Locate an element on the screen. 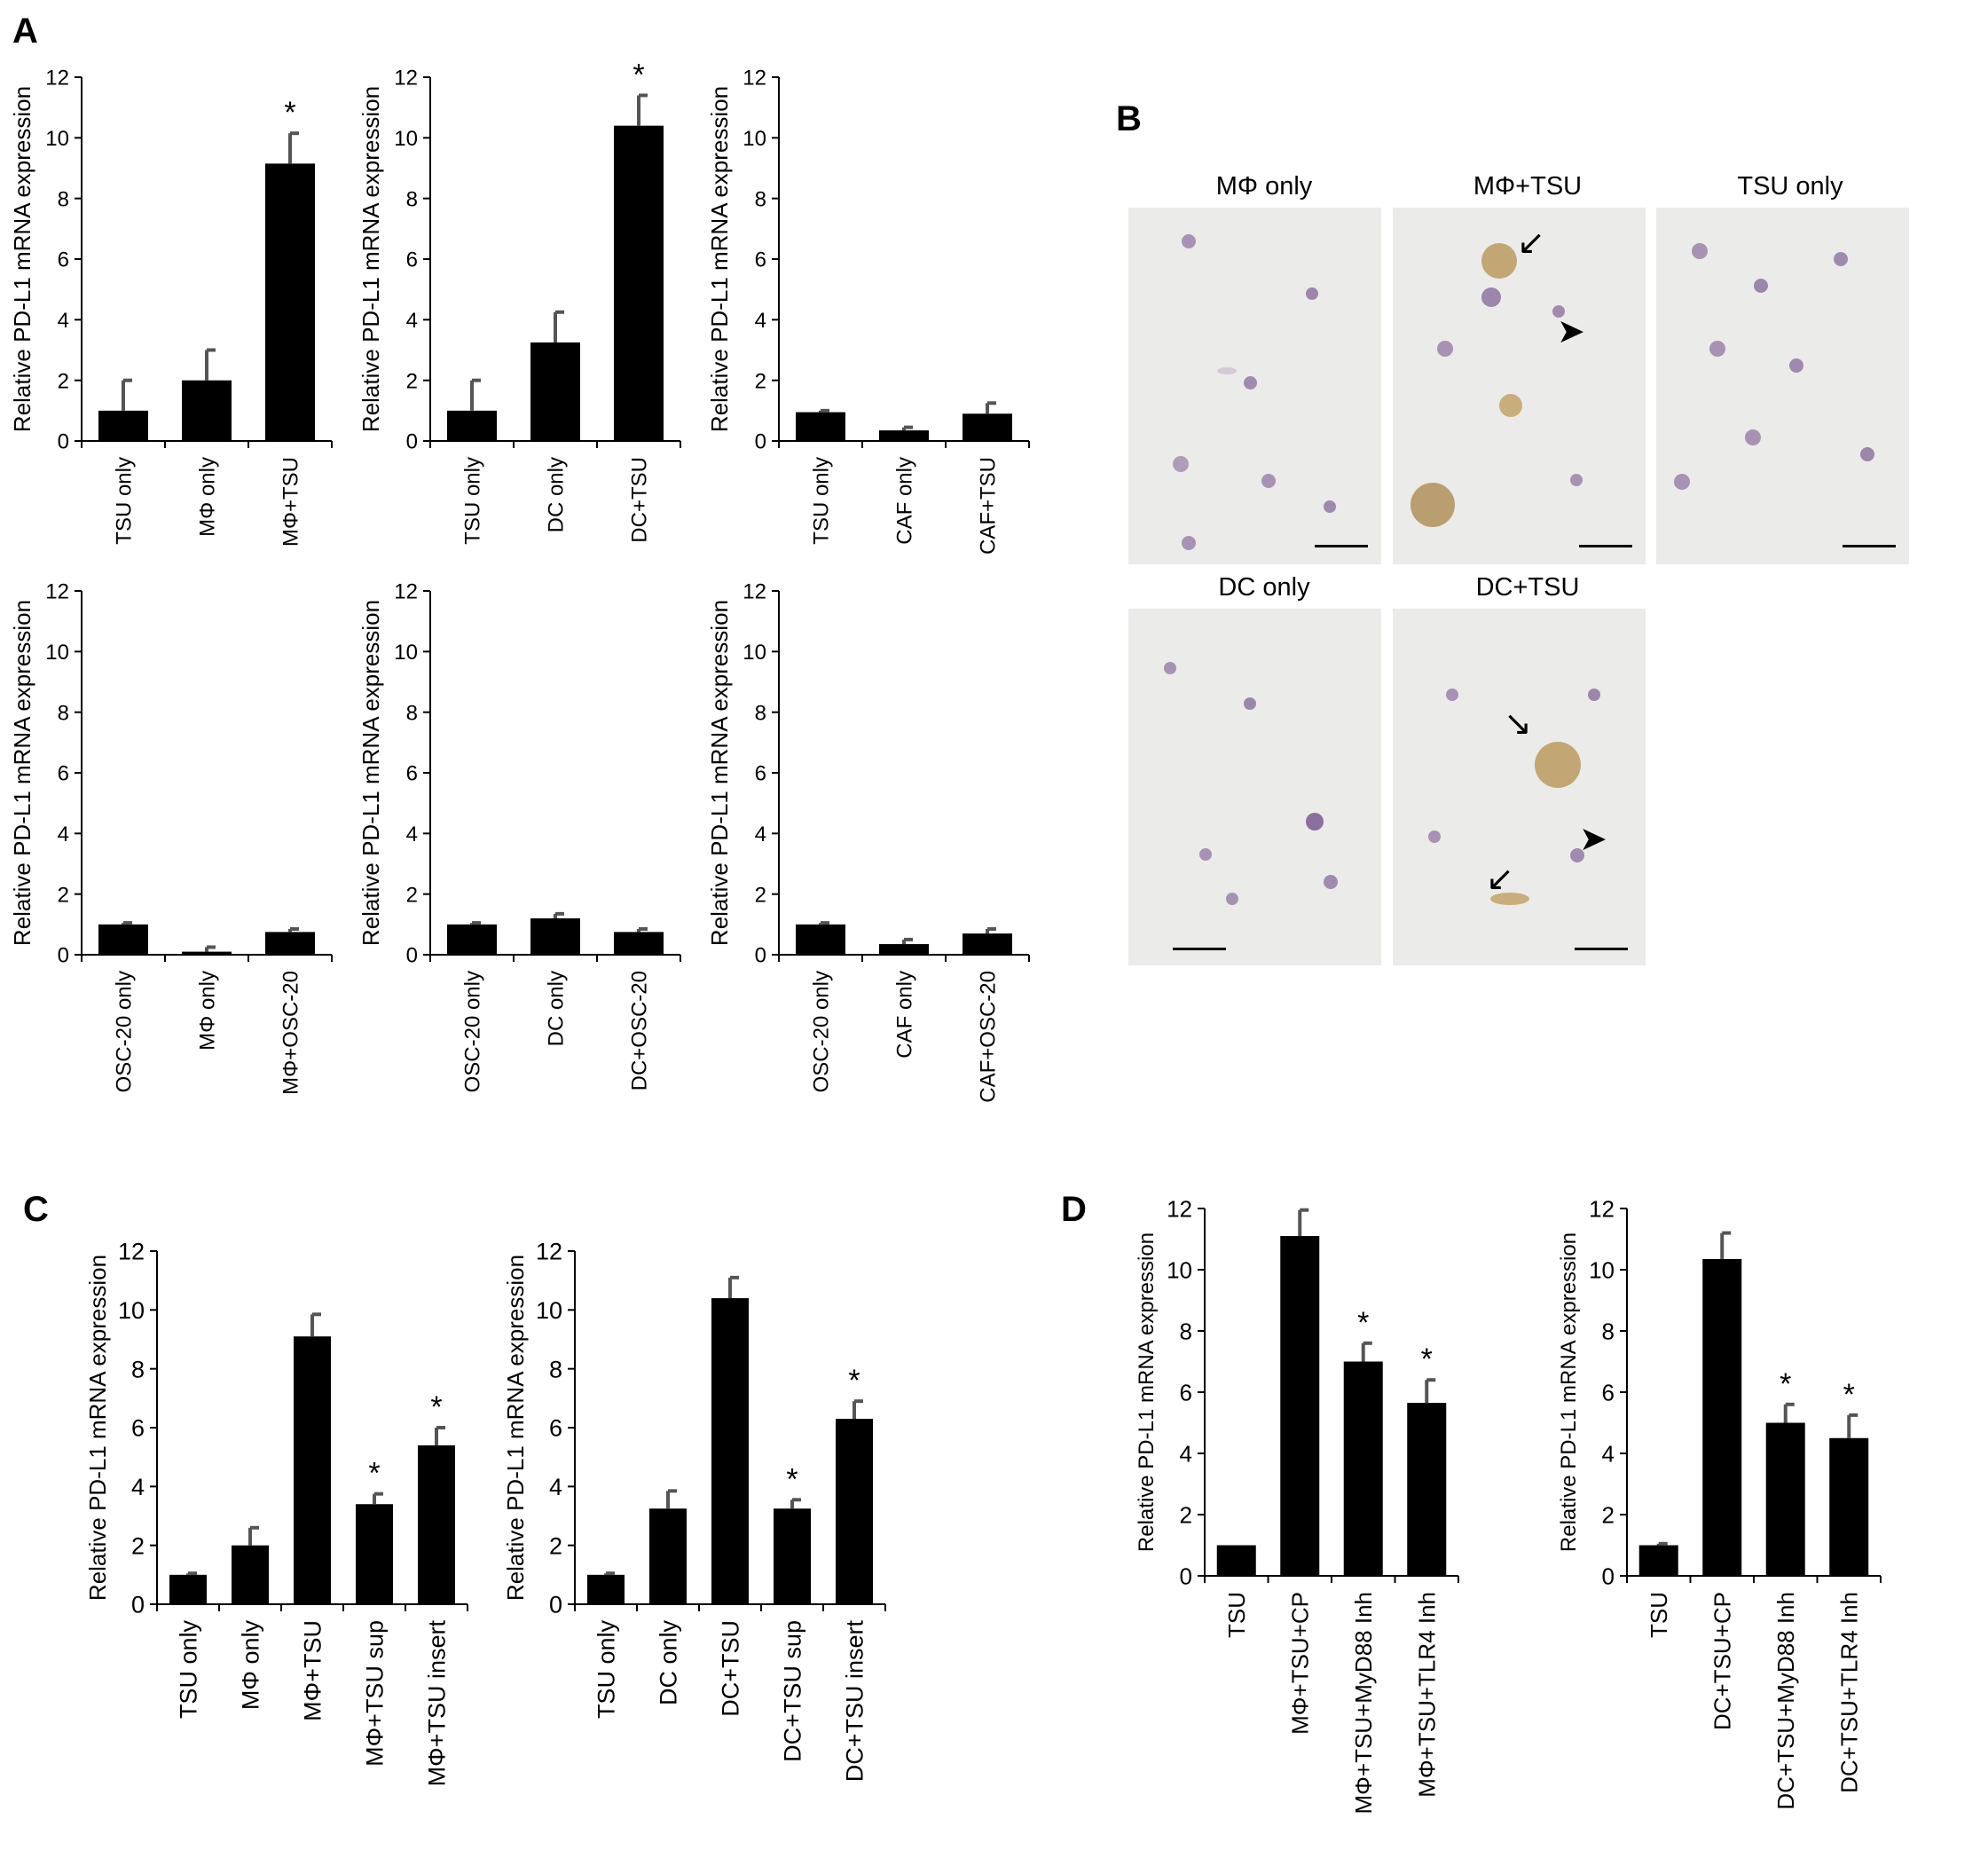 This screenshot has height=1858, width=1988. a2-category-label: DC only is located at coordinates (556, 495).